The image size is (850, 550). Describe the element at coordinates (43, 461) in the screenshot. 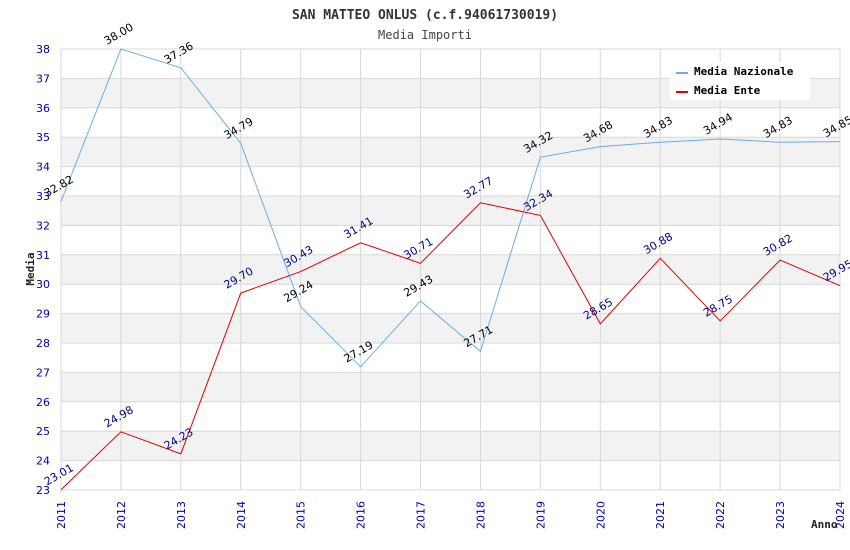

I see `y-tick-label: 24` at that location.